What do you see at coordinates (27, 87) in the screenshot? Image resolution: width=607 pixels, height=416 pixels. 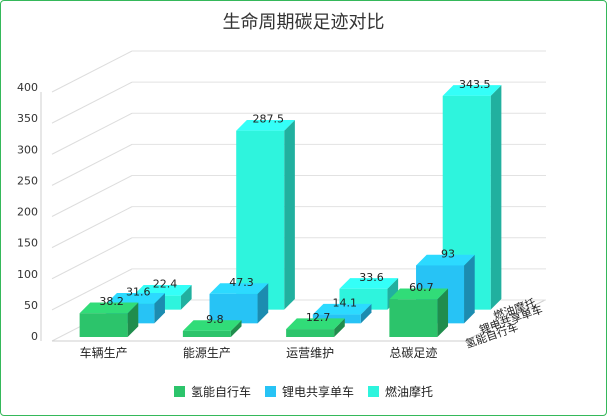 I see `y-tick-label: 400` at bounding box center [27, 87].